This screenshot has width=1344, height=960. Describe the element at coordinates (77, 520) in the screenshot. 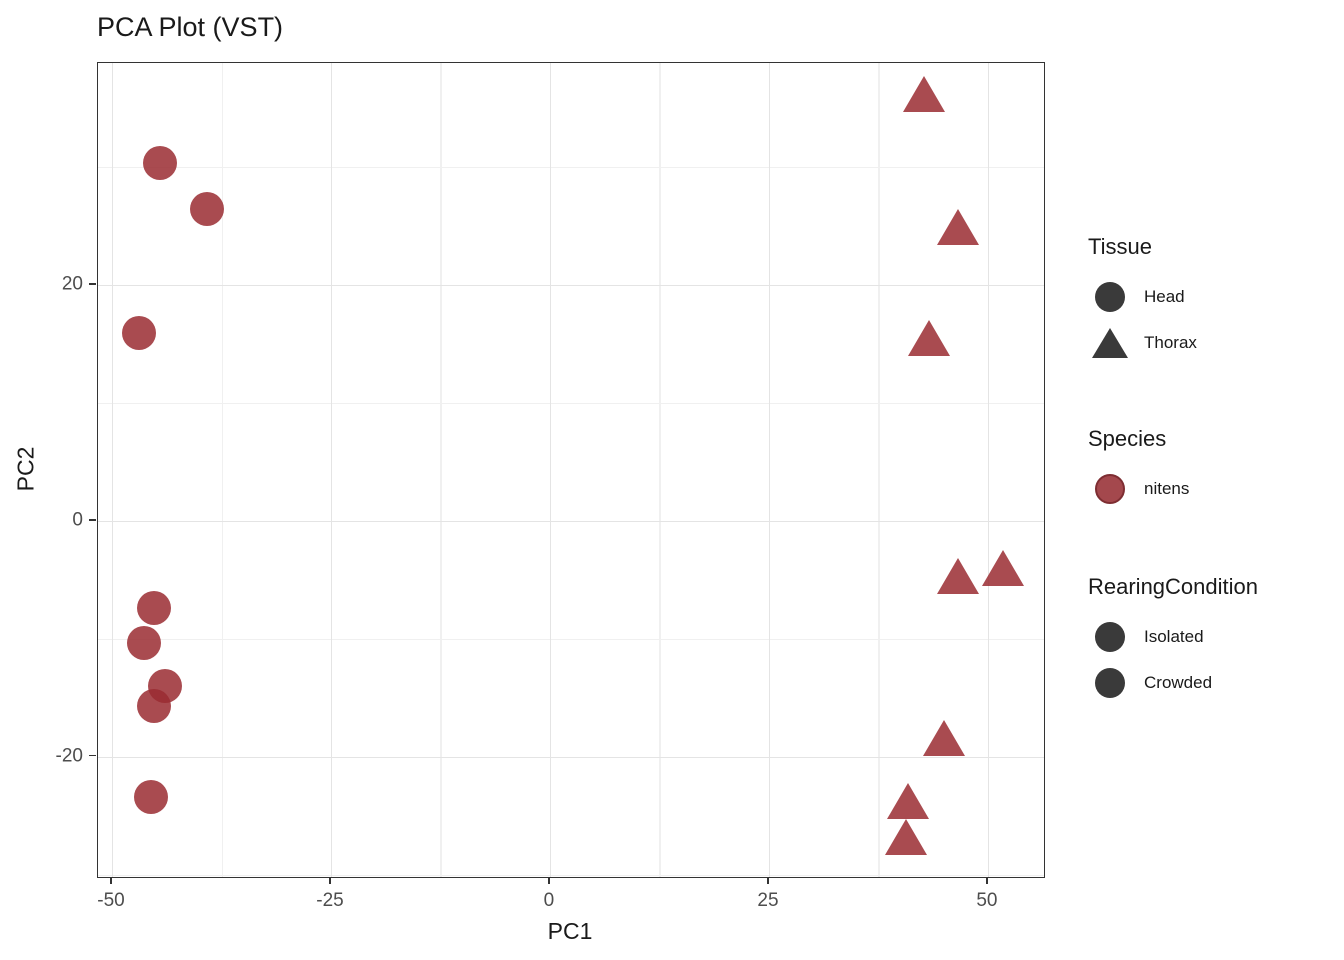

I see `y-tick-label: 0` at that location.